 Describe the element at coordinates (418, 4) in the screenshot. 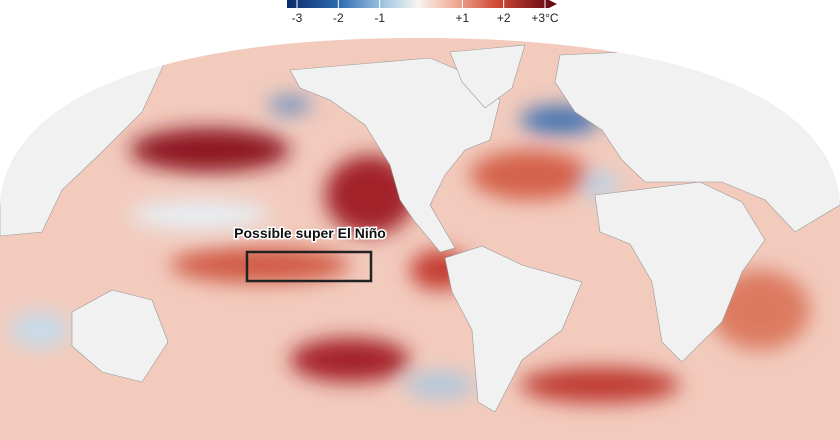

I see `colorbar` at that location.